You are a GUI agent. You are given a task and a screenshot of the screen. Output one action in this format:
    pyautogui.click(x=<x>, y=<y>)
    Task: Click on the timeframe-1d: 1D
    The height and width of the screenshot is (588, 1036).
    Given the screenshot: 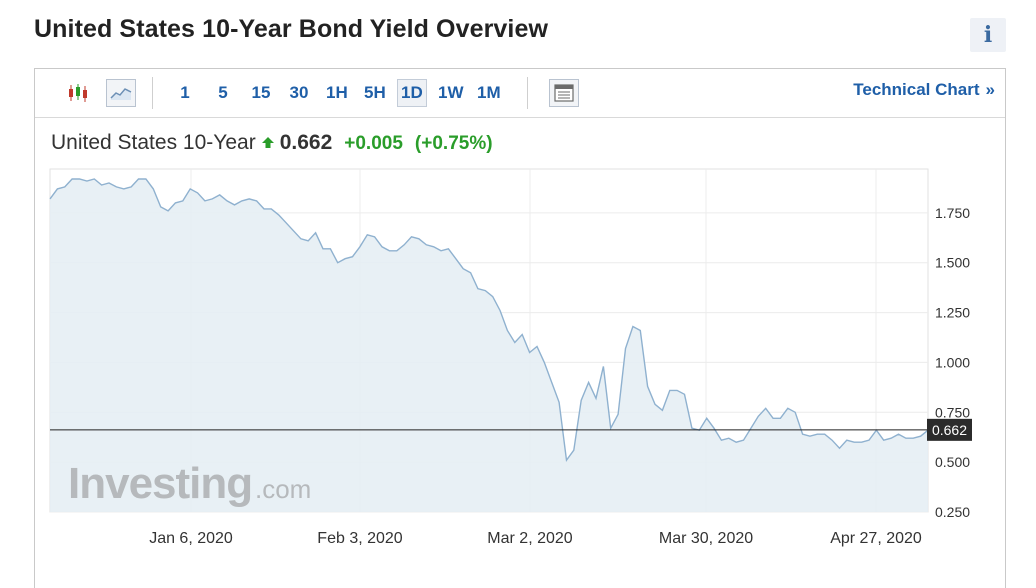 What is the action you would take?
    pyautogui.click(x=412, y=93)
    